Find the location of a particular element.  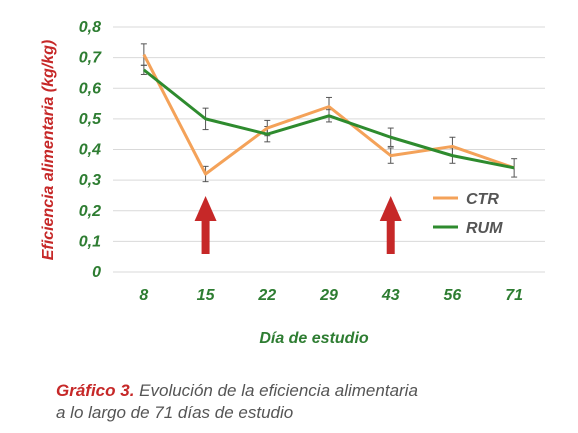

x-tick-label: 56 is located at coordinates (453, 295).